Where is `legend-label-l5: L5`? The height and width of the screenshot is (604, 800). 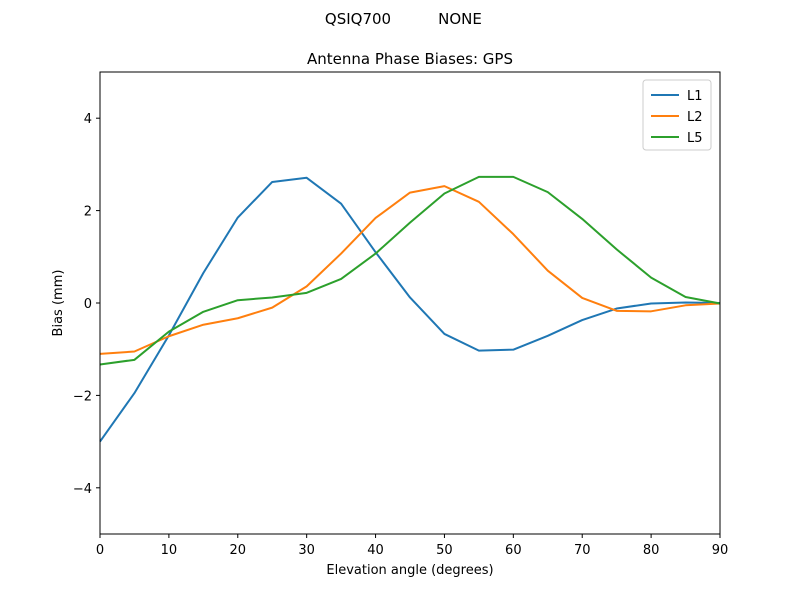
legend-label-l5: L5 is located at coordinates (695, 138).